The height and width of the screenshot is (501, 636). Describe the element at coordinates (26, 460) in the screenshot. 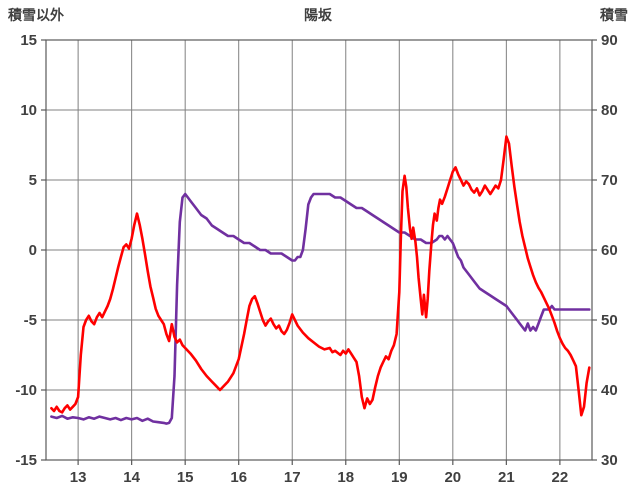

I see `left-y-tick-label: -15` at that location.